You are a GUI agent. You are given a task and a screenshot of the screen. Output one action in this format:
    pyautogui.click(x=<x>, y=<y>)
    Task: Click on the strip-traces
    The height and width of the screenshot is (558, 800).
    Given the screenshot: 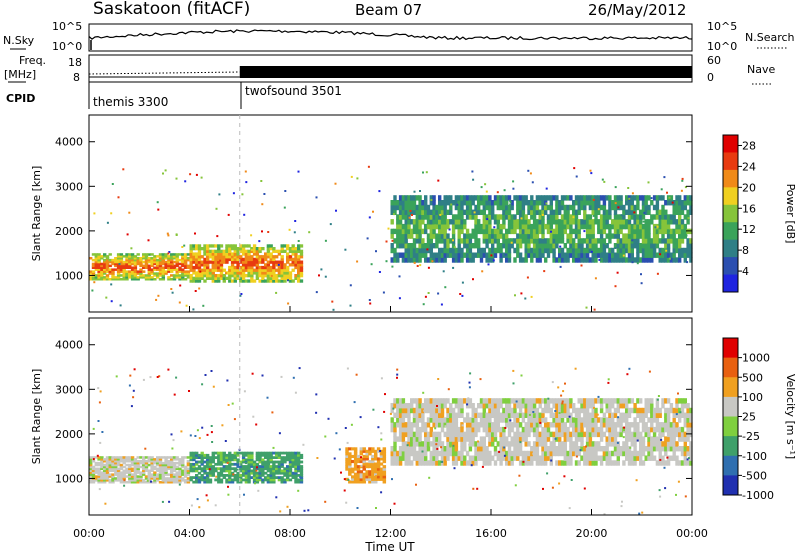 What is the action you would take?
    pyautogui.click(x=390, y=53)
    